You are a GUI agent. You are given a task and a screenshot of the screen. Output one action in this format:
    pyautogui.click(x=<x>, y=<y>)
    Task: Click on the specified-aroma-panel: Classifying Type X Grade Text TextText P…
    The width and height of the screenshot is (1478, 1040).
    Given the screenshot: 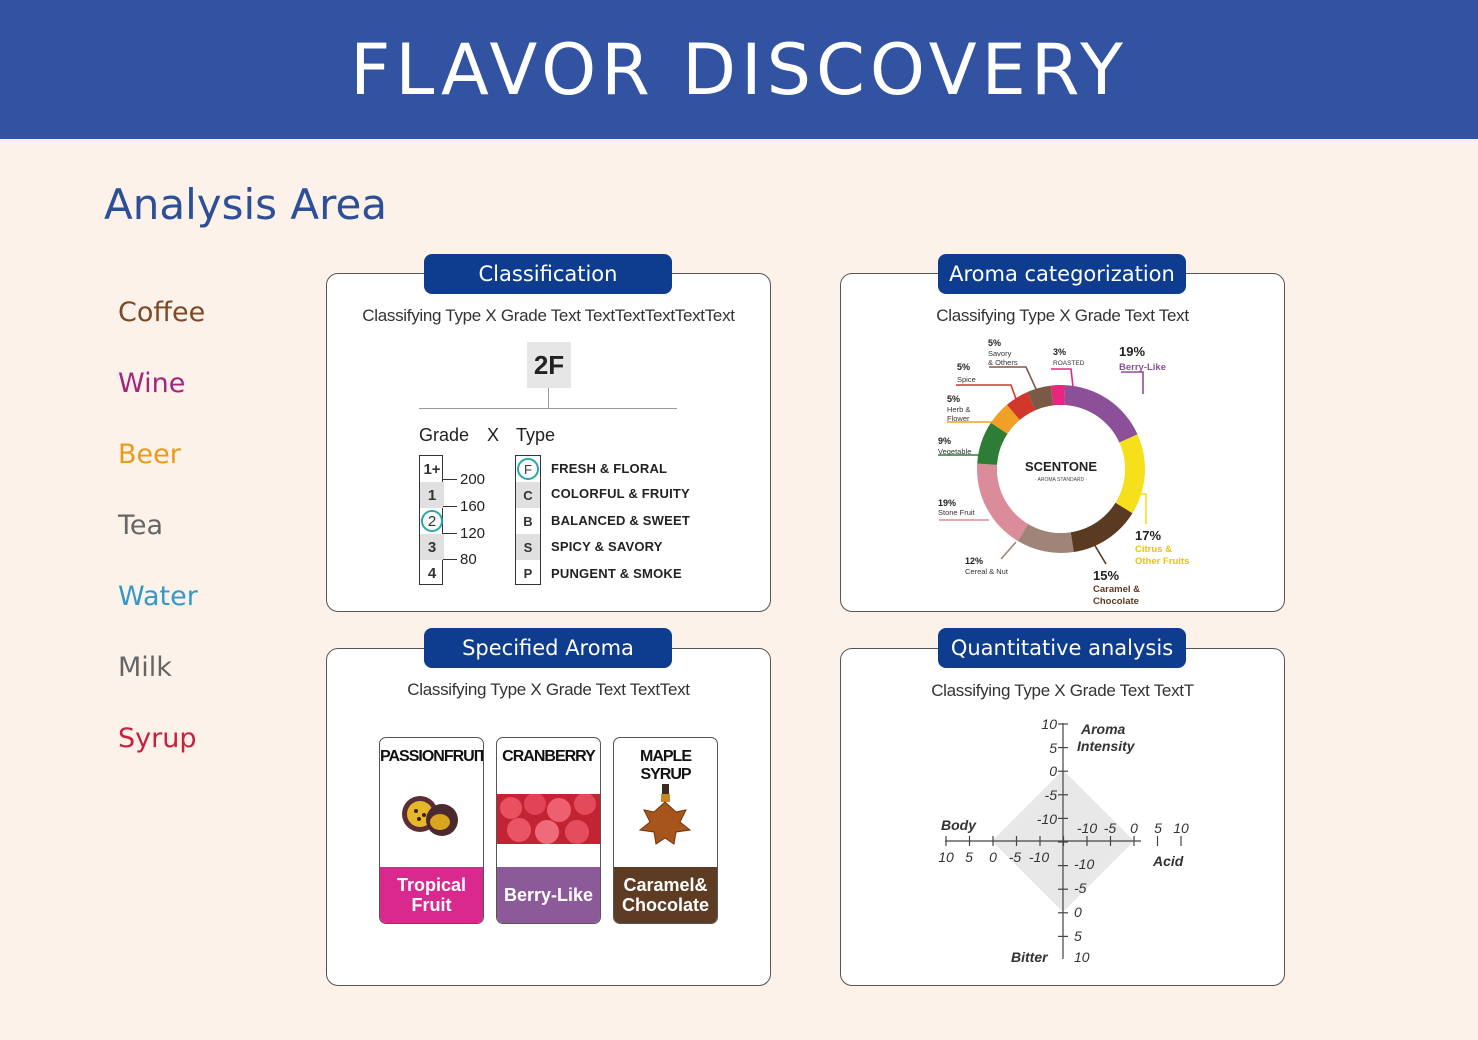 What is the action you would take?
    pyautogui.click(x=548, y=817)
    